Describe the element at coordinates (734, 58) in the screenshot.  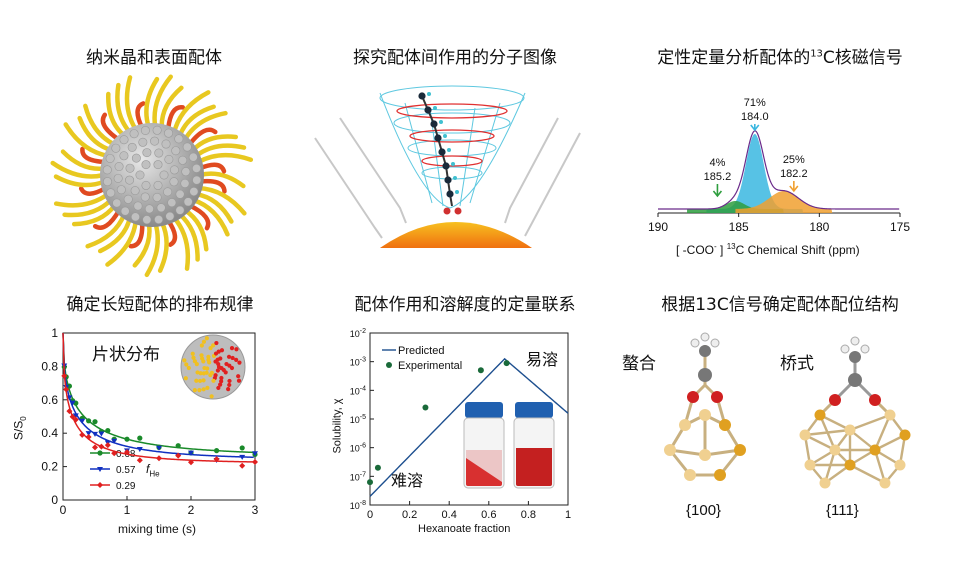
I see `title-nmr-main: 定性定量分析配体的` at that location.